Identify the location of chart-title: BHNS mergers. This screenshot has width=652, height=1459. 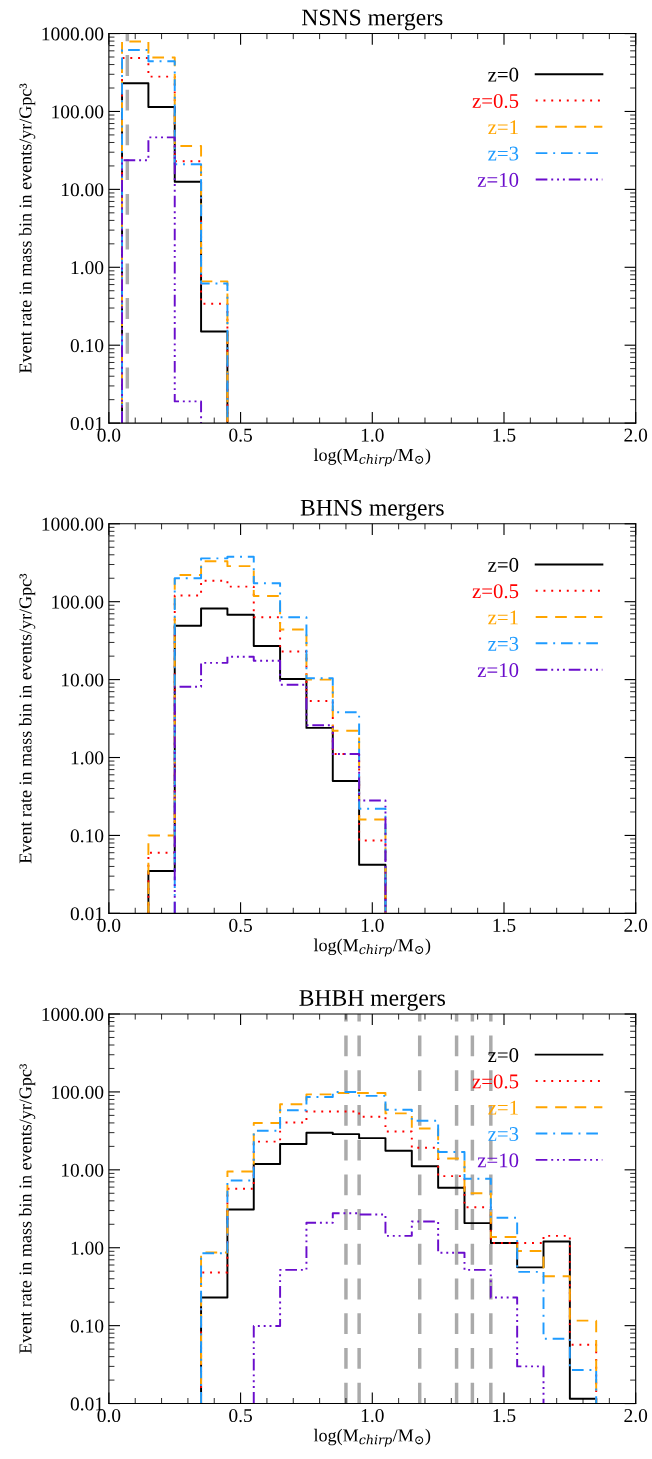
(372, 510).